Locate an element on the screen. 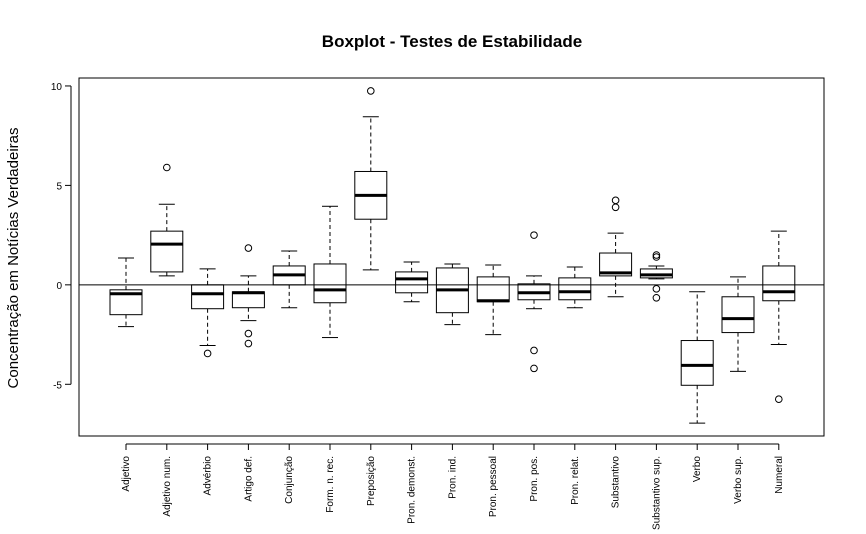 The height and width of the screenshot is (534, 866). x-tick-label: Pron. pessoal is located at coordinates (493, 486).